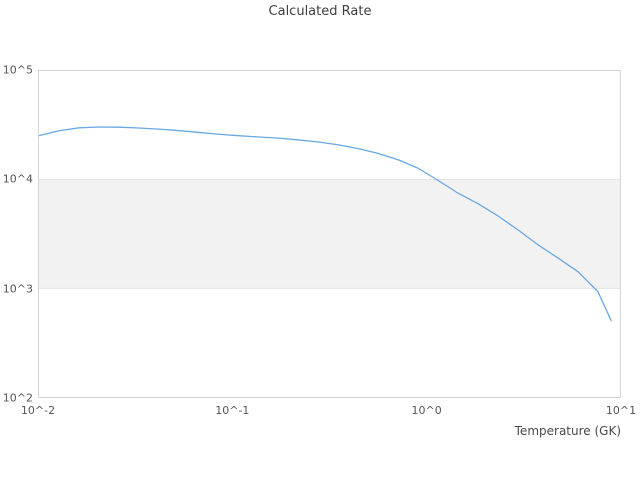 The width and height of the screenshot is (640, 480). Describe the element at coordinates (232, 410) in the screenshot. I see `x-tick-label: 10^-1` at that location.